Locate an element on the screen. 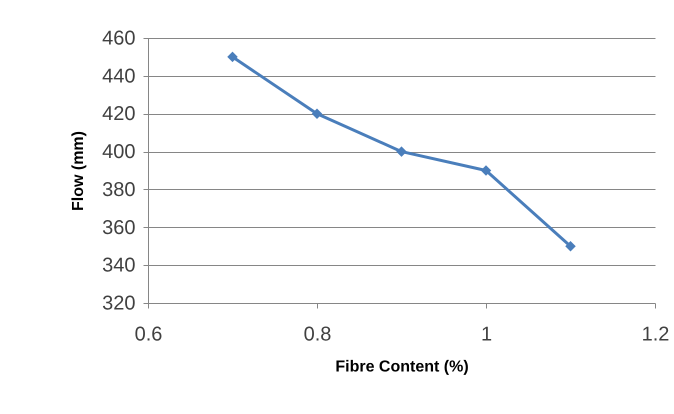  y-tick-label: 460 is located at coordinates (119, 39).